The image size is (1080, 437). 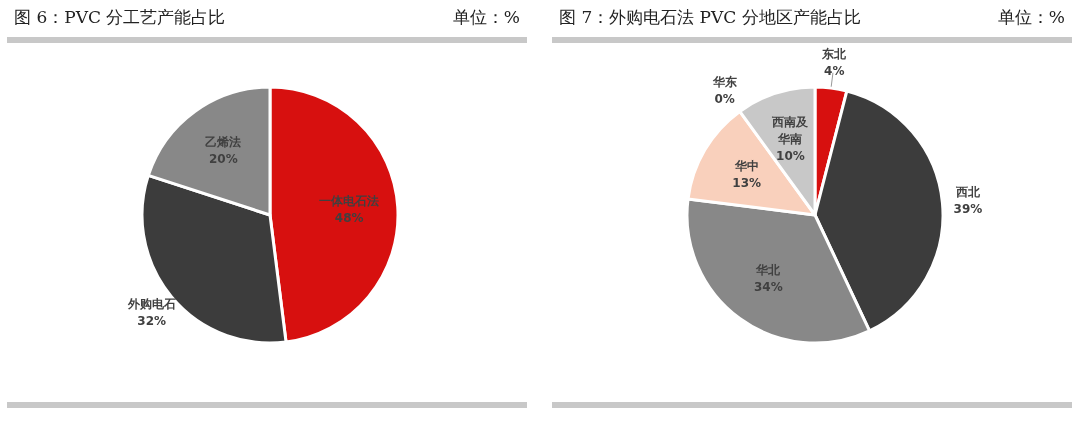 What do you see at coordinates (967, 191) in the screenshot?
I see `slice-label: 西北` at bounding box center [967, 191].